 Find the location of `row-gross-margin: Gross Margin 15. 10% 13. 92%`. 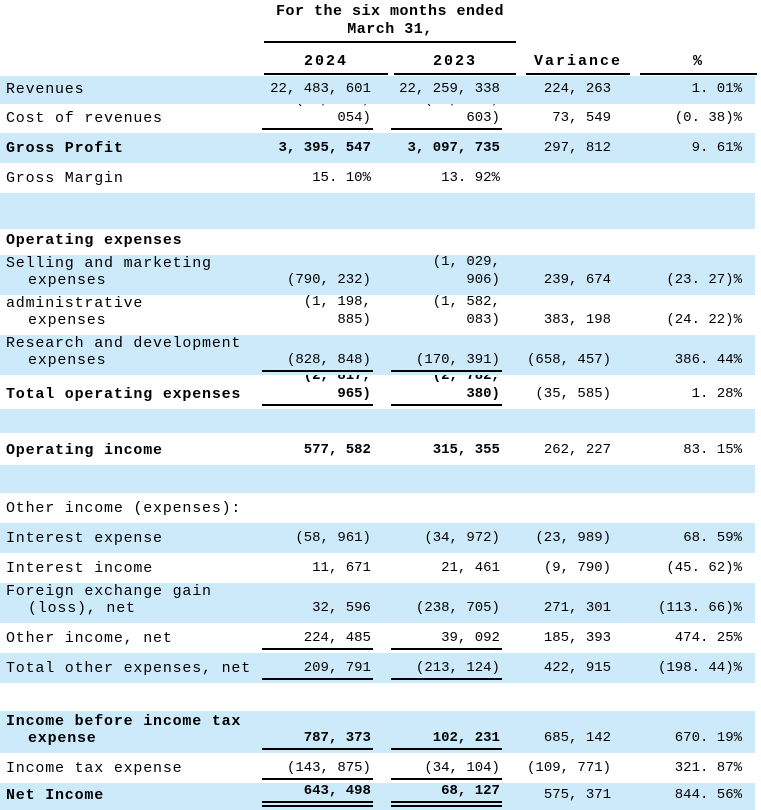

row-gross-margin: Gross Margin 15. 10% 13. 92% is located at coordinates (377, 178).